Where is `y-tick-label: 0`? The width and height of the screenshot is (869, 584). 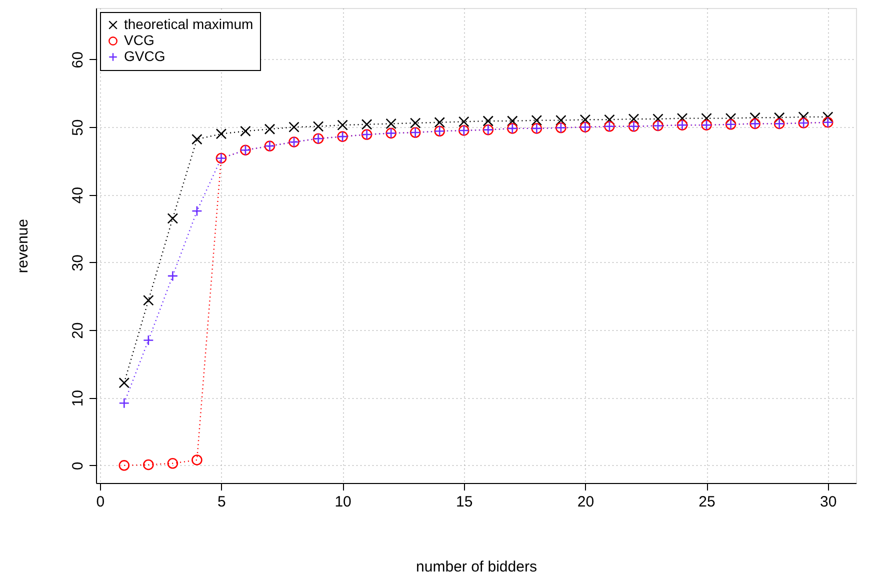 y-tick-label: 0 is located at coordinates (78, 466).